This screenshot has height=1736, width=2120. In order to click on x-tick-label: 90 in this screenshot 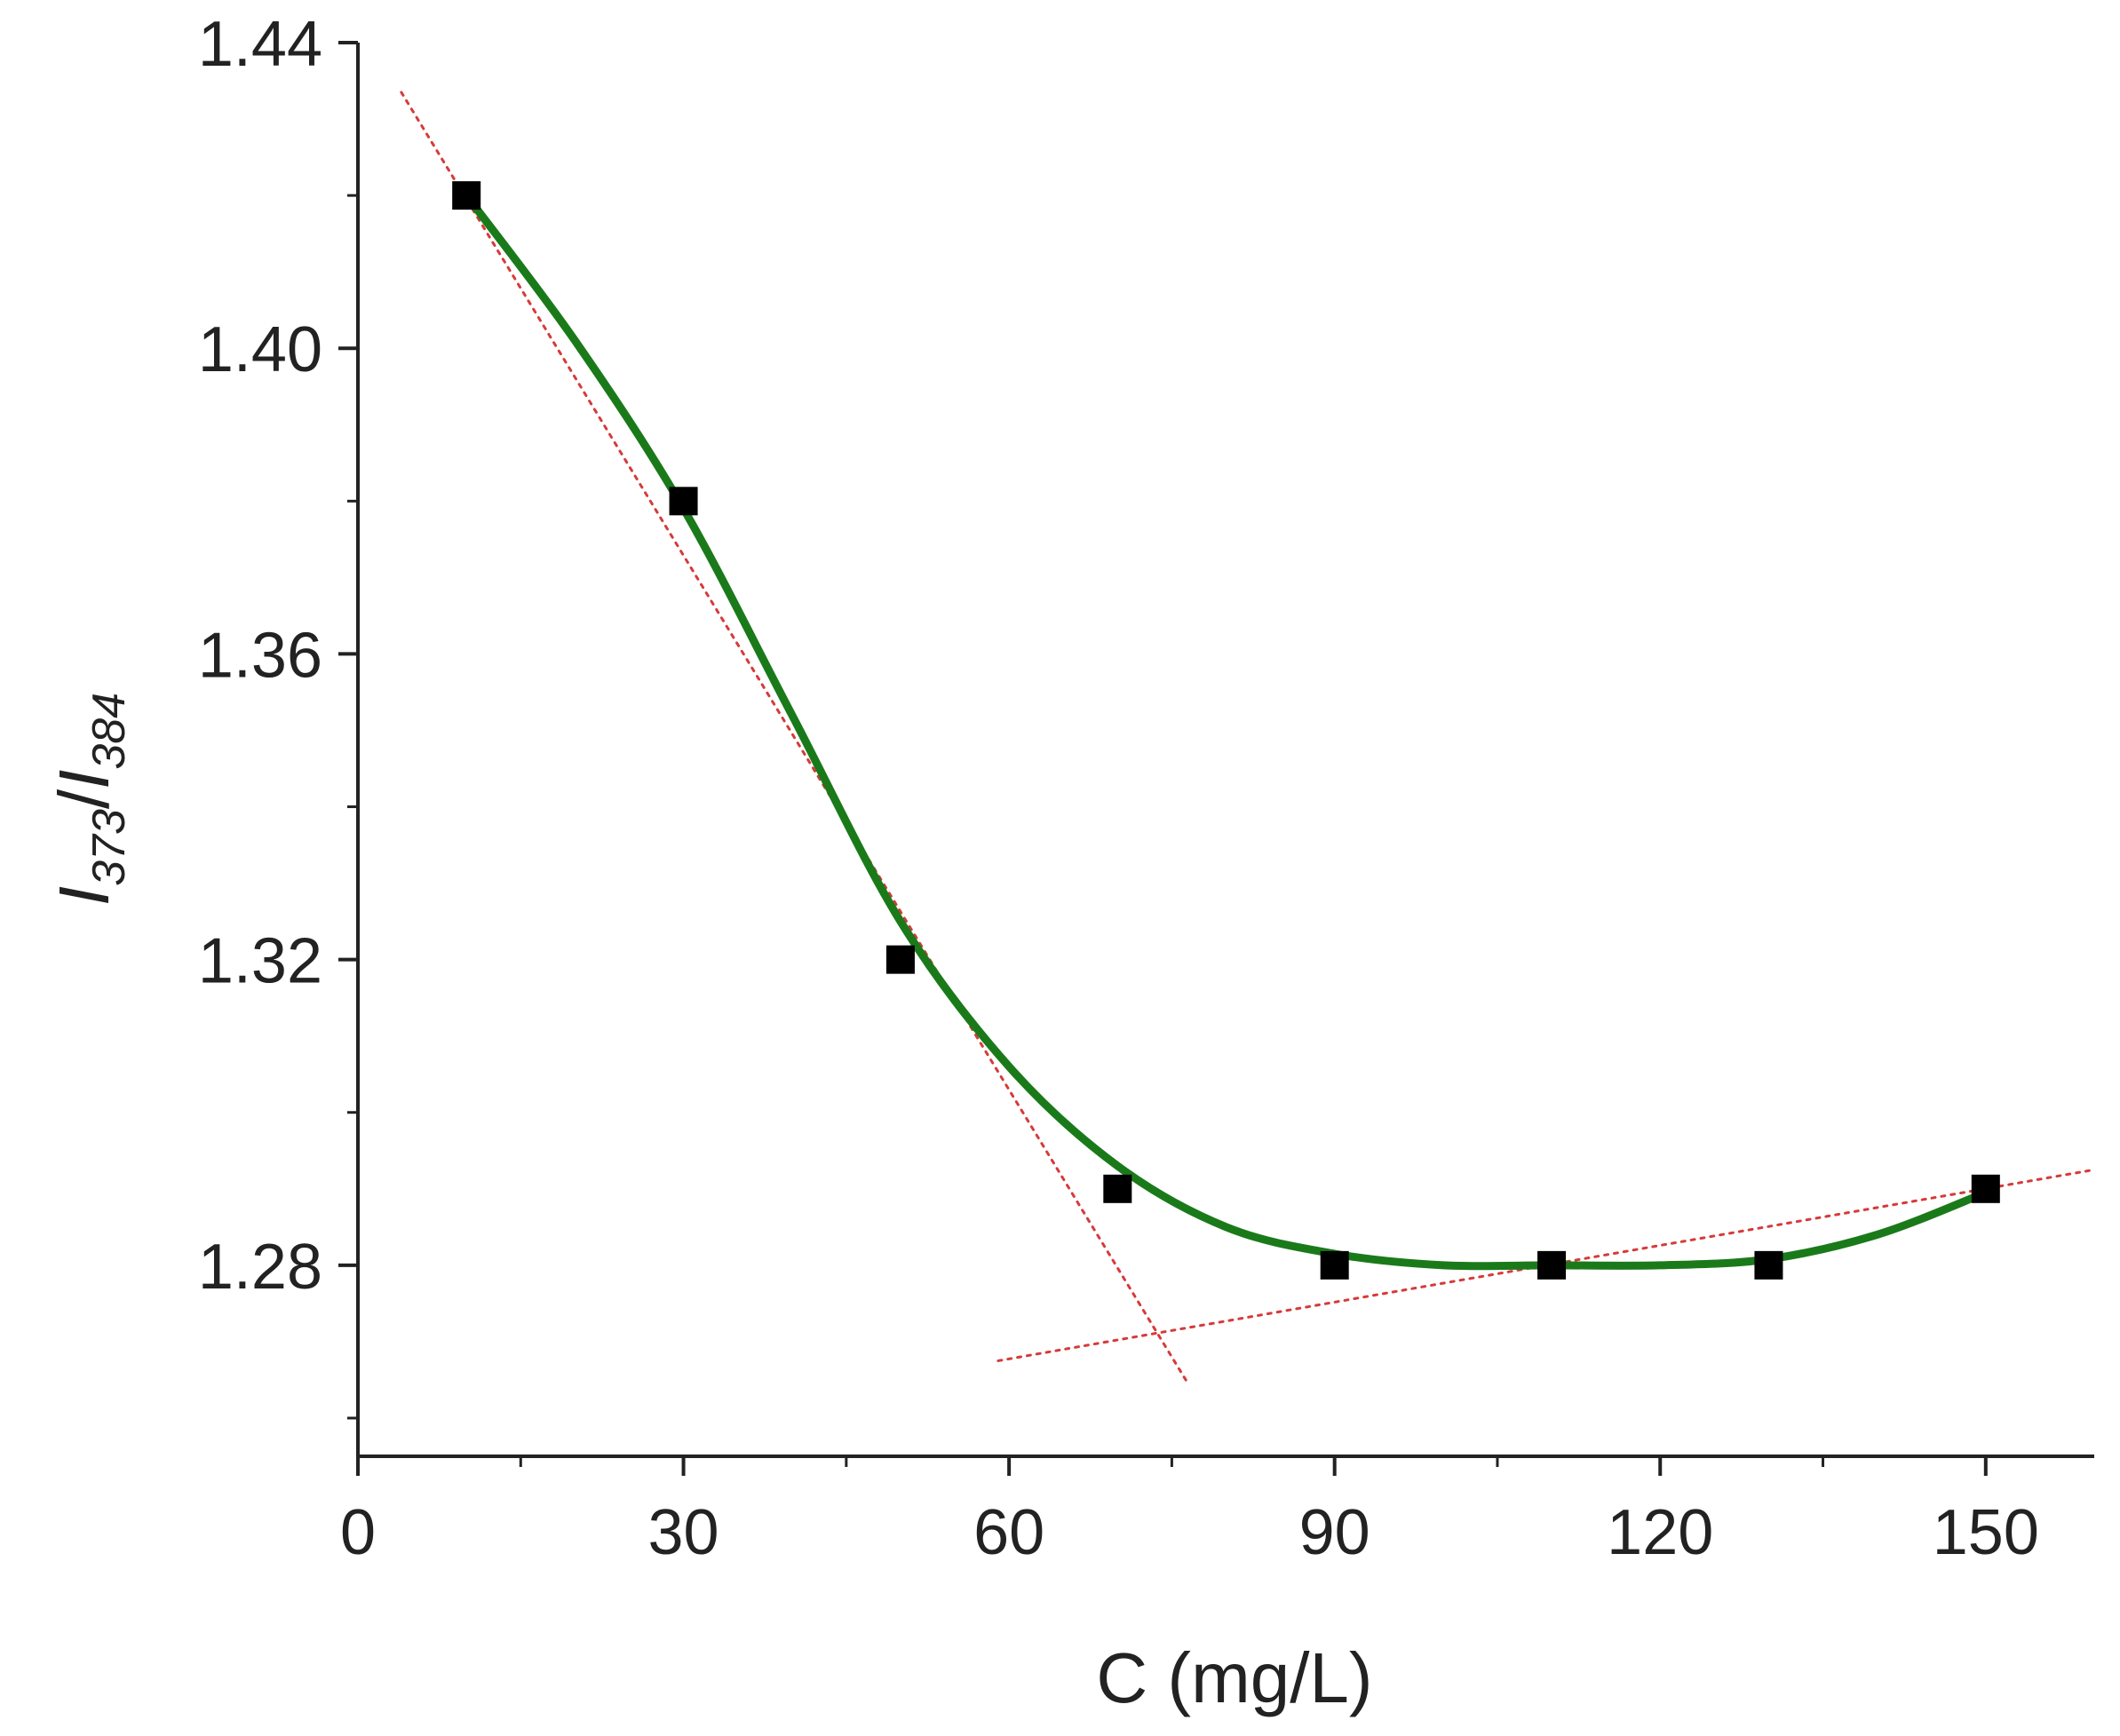, I will do `click(1334, 1532)`.